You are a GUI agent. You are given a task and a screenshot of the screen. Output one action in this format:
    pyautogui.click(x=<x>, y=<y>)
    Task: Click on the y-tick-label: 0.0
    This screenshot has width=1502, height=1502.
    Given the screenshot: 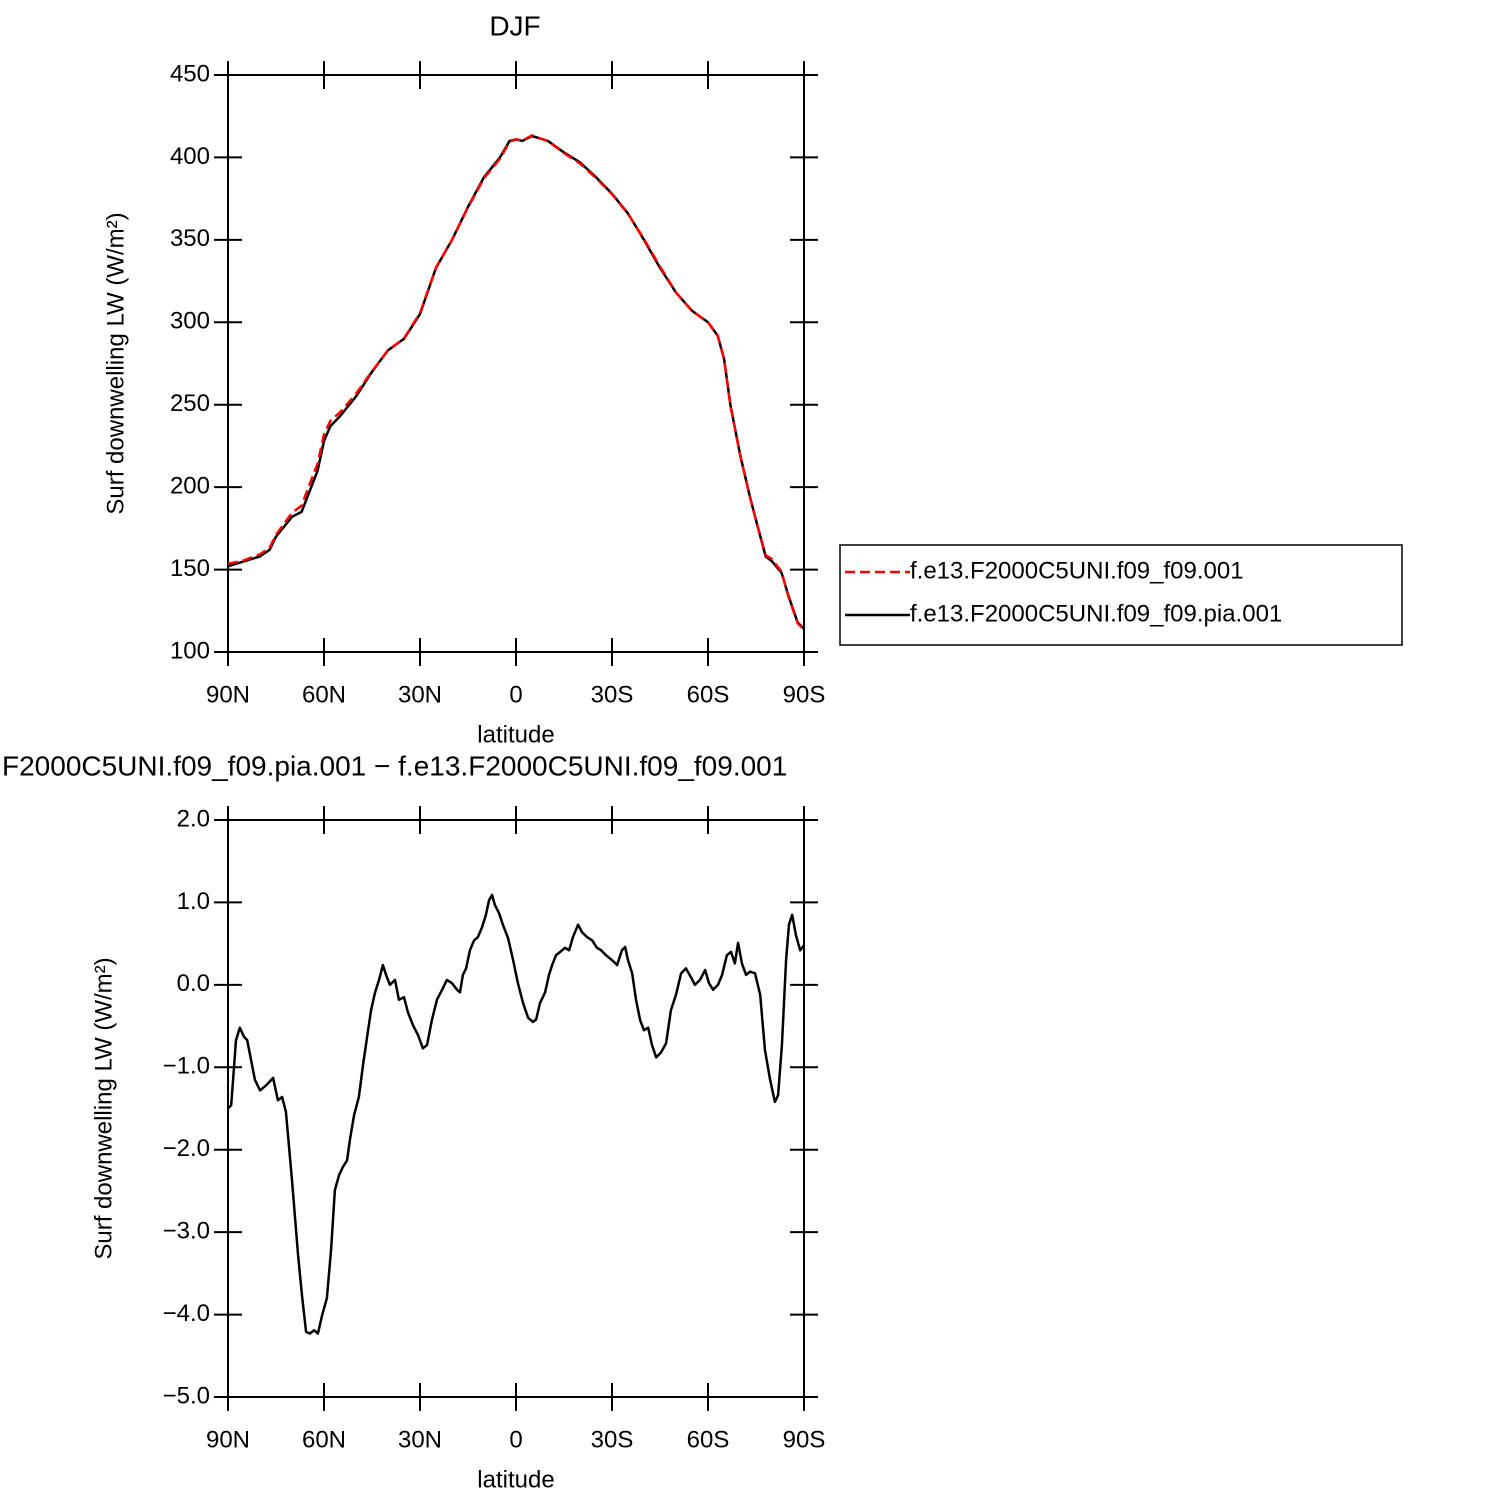 What is the action you would take?
    pyautogui.click(x=193, y=983)
    